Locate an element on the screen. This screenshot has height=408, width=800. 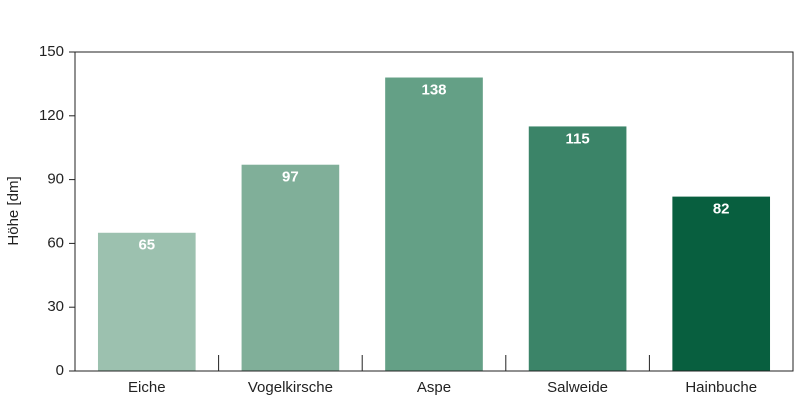
data-label: 115 is located at coordinates (577, 138).